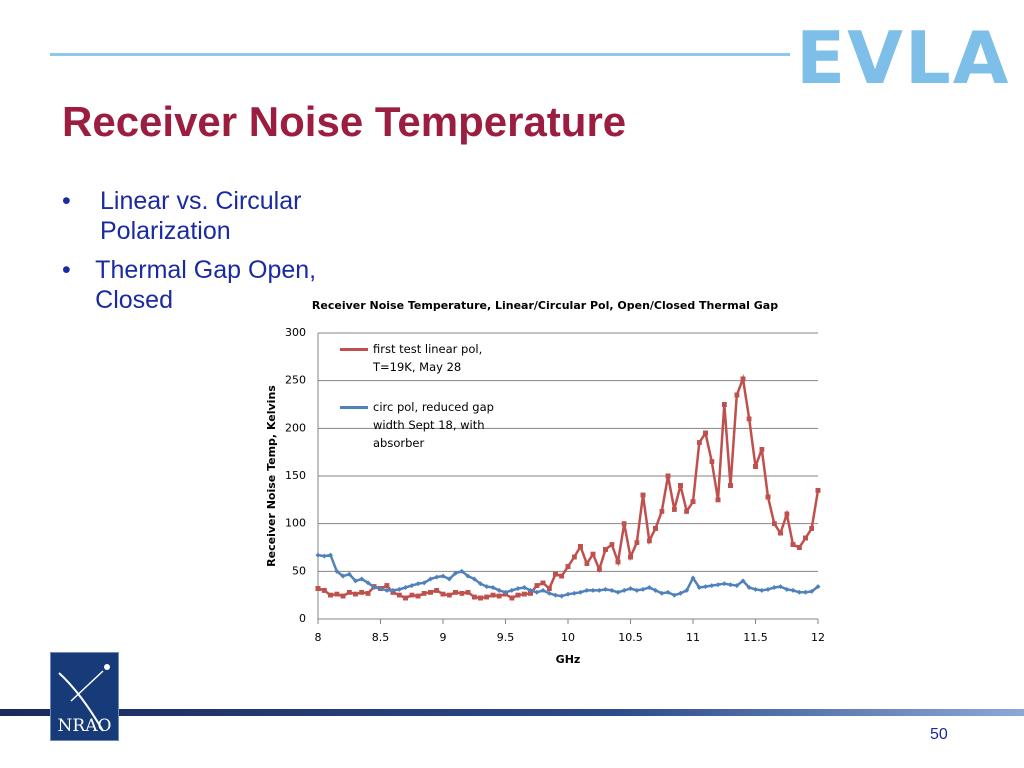 The image size is (1024, 768). What do you see at coordinates (295, 380) in the screenshot?
I see `y-tick-label: 250` at bounding box center [295, 380].